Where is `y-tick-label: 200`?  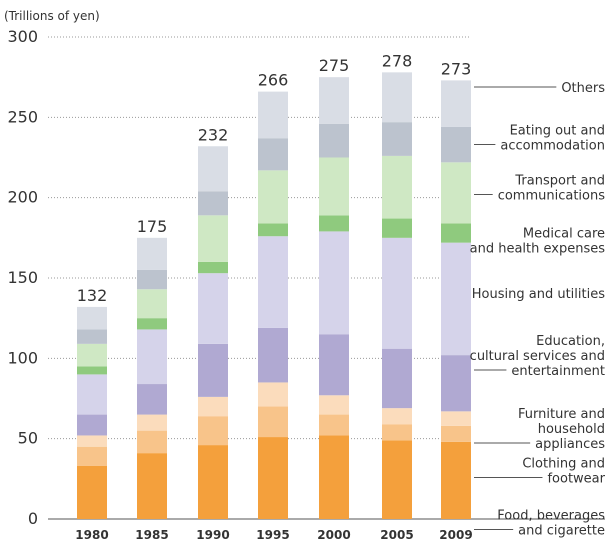
y-tick-label: 200 is located at coordinates (22, 197).